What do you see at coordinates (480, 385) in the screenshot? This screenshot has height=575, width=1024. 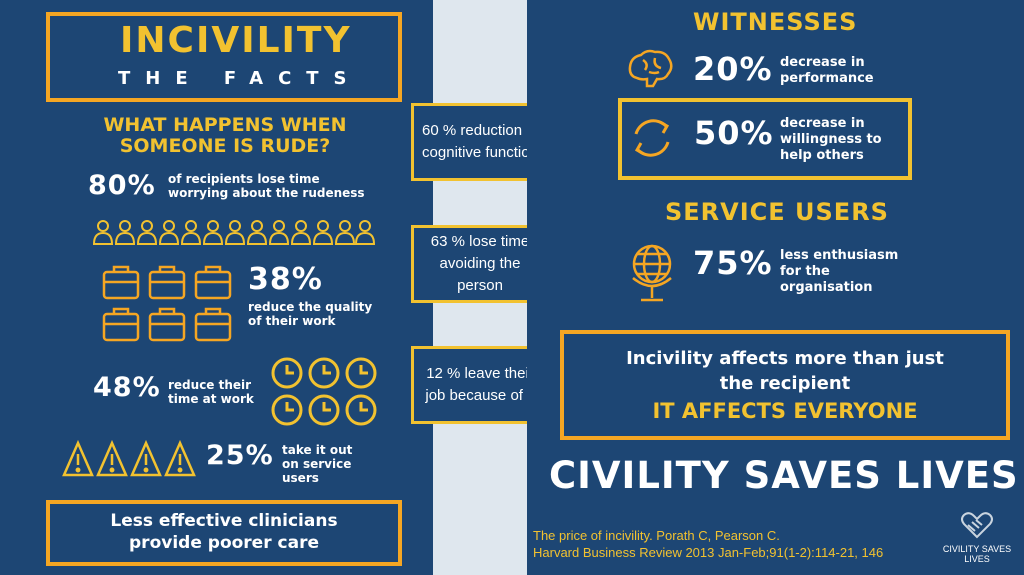 I see `callout-leave-job: 12 % leave their job because of it` at bounding box center [480, 385].